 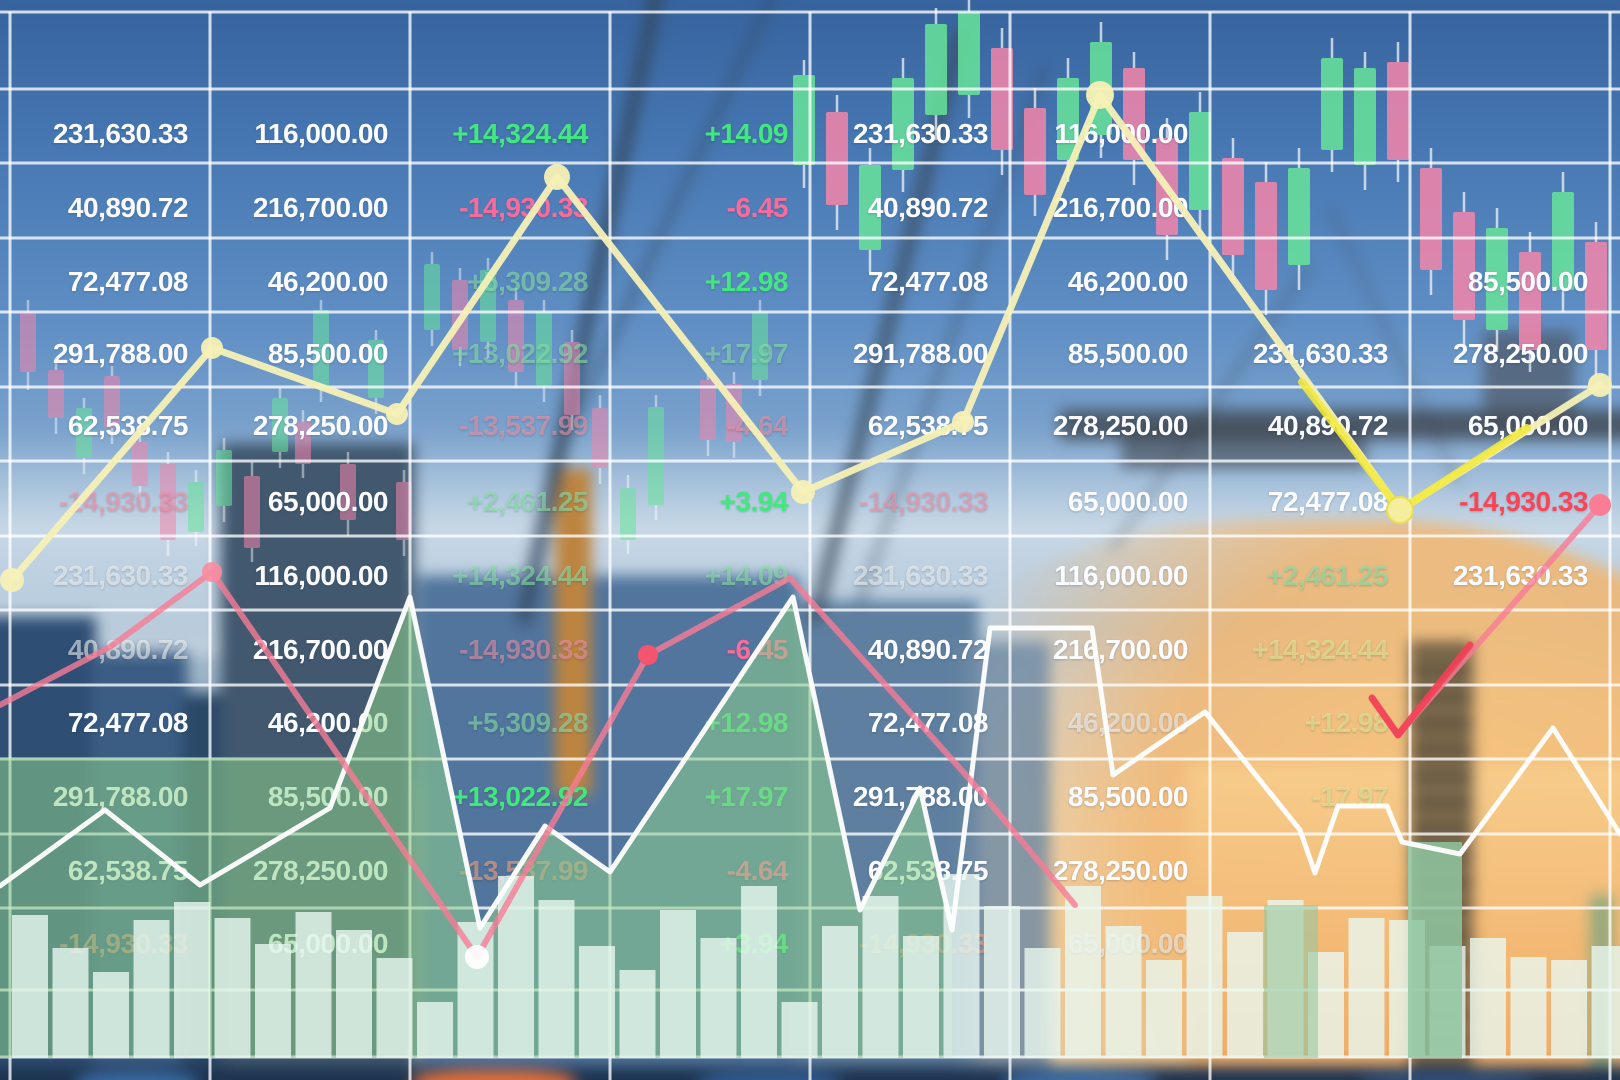 I want to click on yellow-bright-v, so click(x=1414, y=446).